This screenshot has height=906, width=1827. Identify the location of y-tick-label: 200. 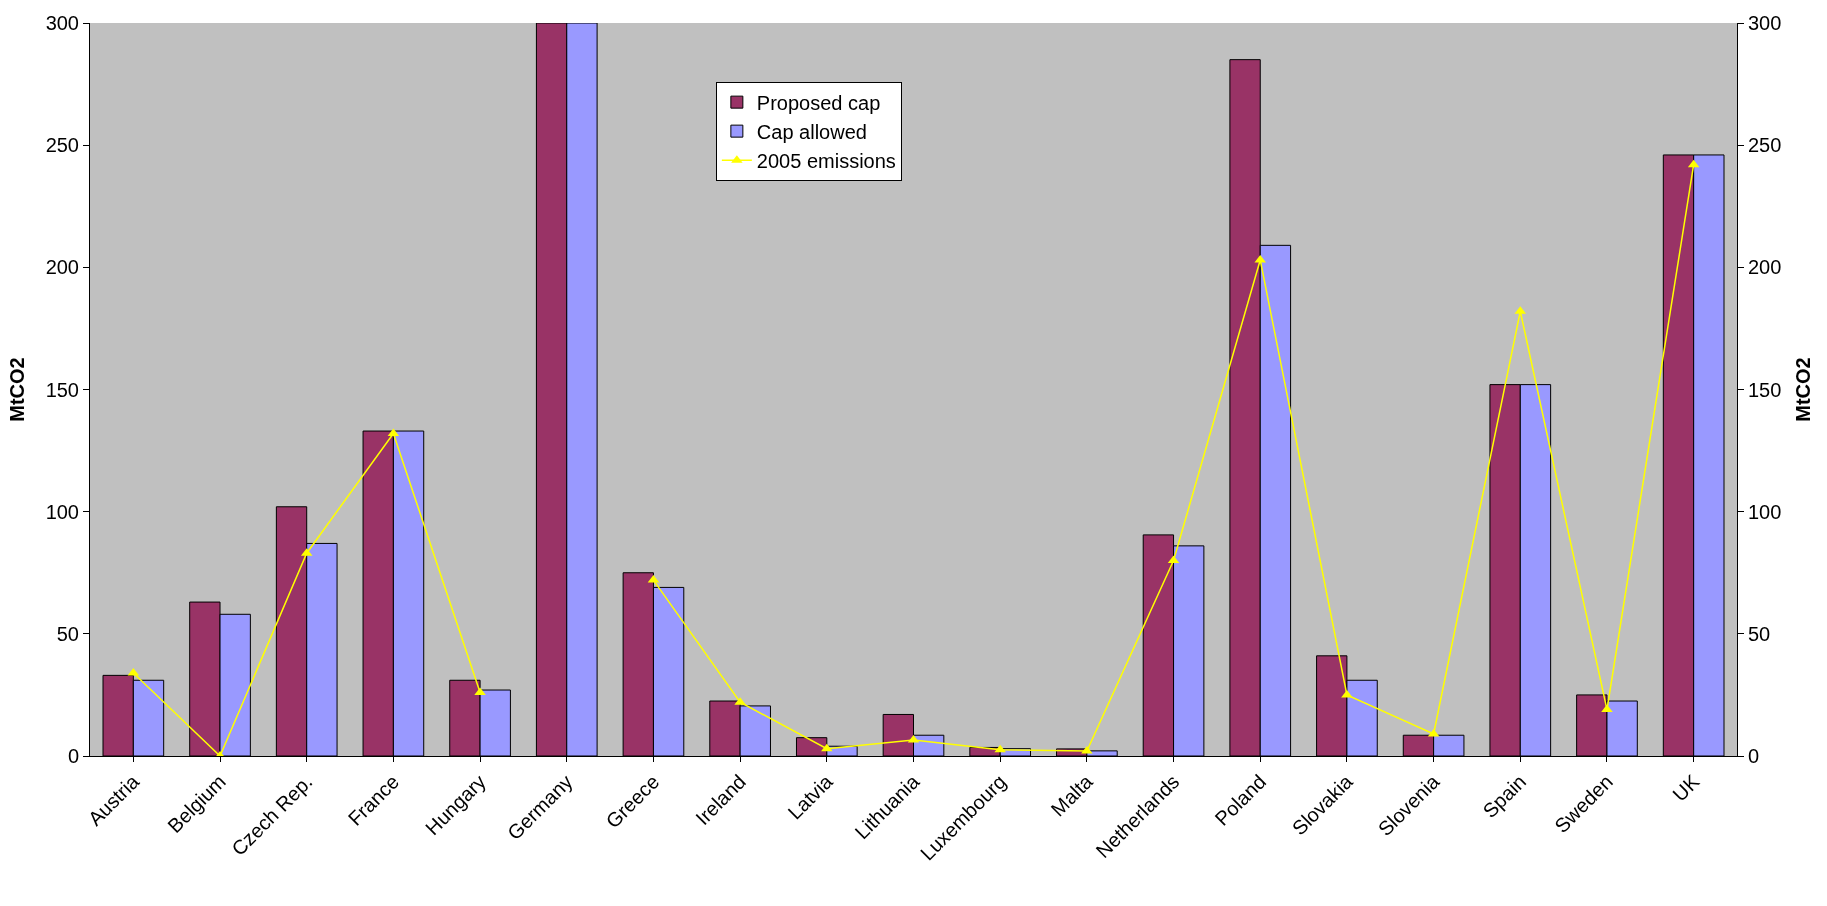
(62, 267).